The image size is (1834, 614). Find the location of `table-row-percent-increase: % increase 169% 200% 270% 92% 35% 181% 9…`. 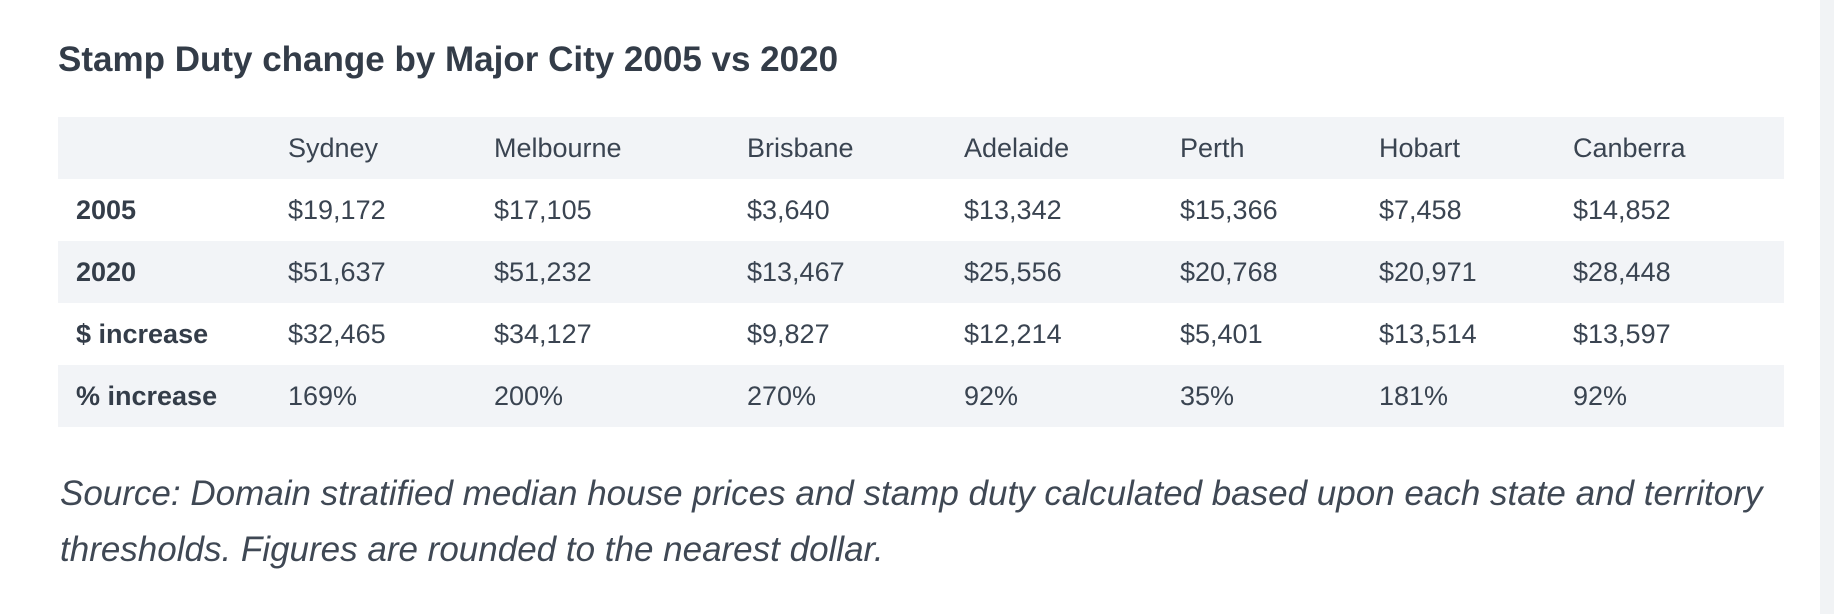

table-row-percent-increase: % increase 169% 200% 270% 92% 35% 181% 9… is located at coordinates (921, 396).